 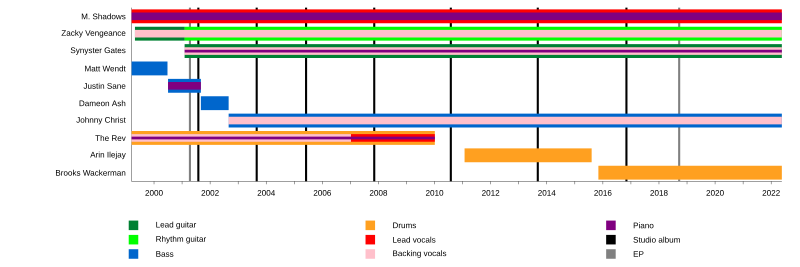 What do you see at coordinates (101, 120) in the screenshot?
I see `y-tick-label: Johnny Christ` at bounding box center [101, 120].